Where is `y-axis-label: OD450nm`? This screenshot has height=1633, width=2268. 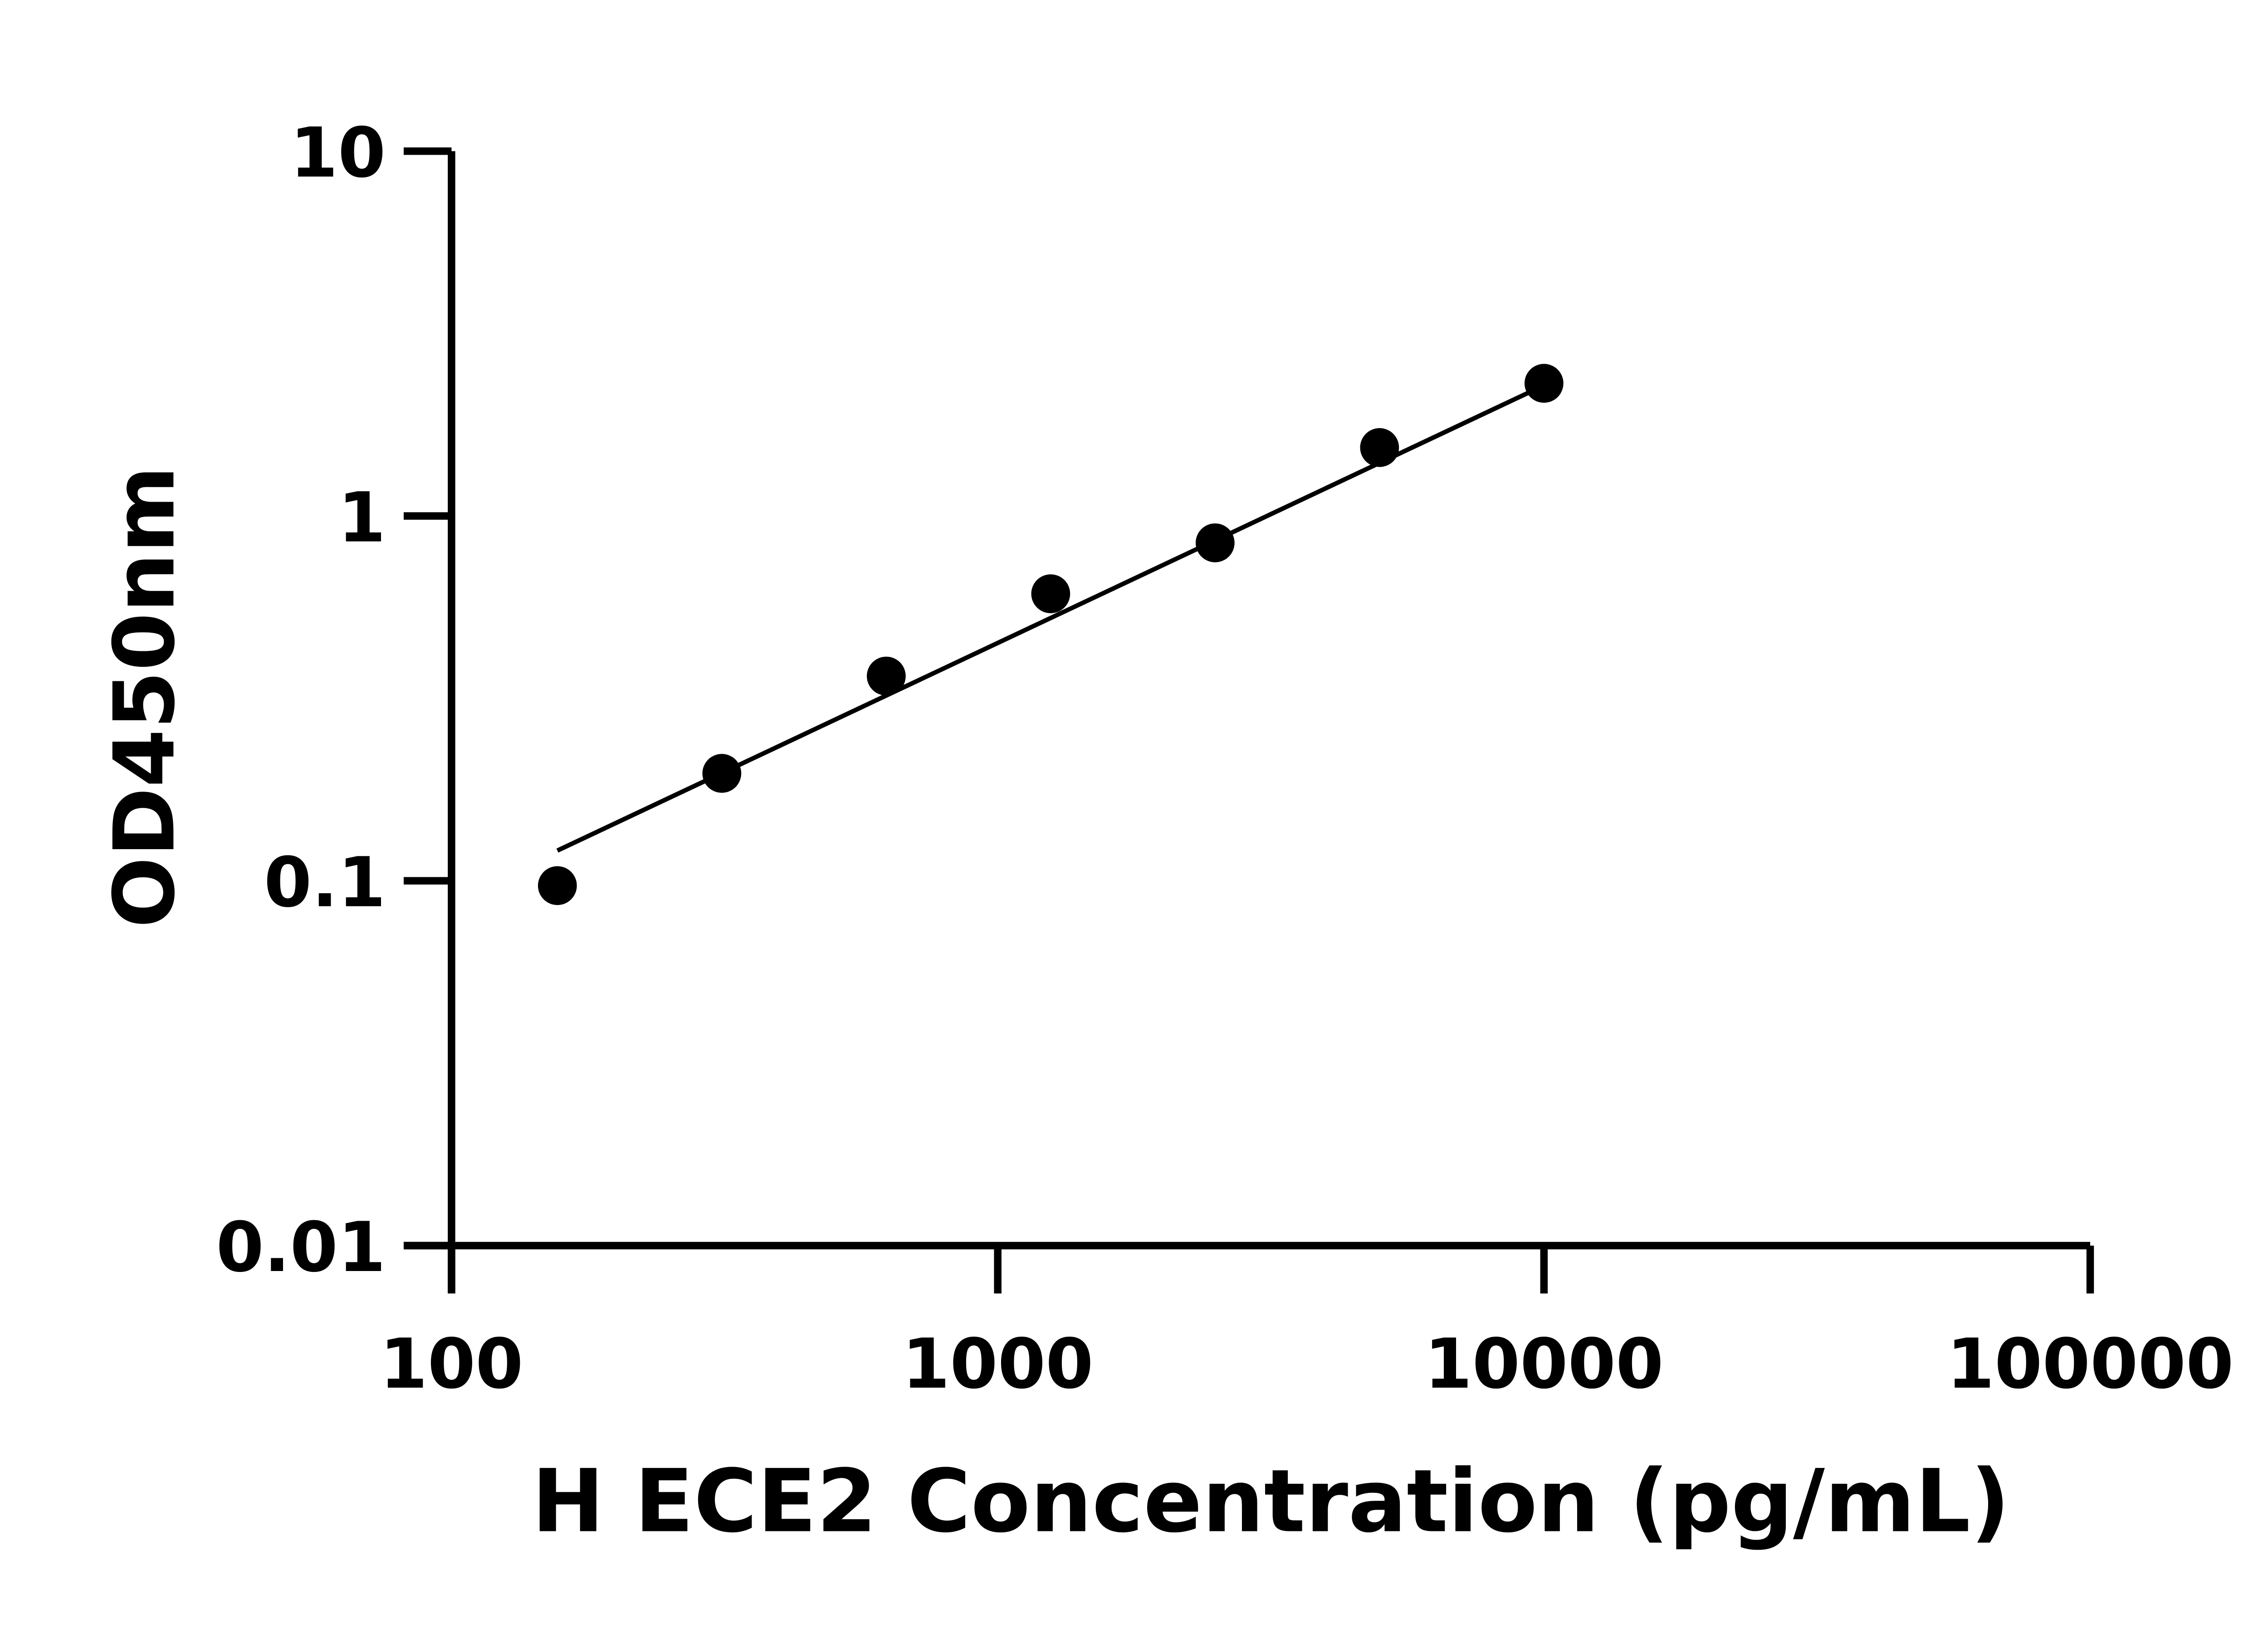
y-axis-label: OD450nm is located at coordinates (144, 697).